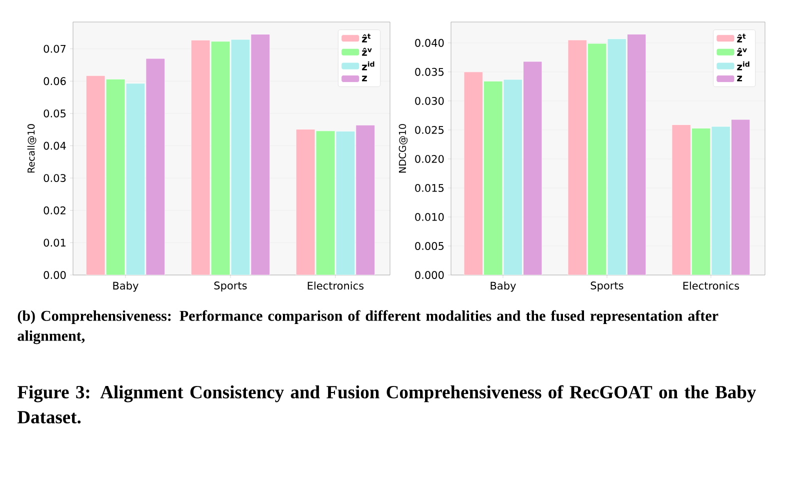 This screenshot has width=785, height=483. I want to click on caption: Figure 3: Alignment Consistency and Fusion Comprehensiveness of RecGOAT on the Baby Dataset., so click(387, 404).